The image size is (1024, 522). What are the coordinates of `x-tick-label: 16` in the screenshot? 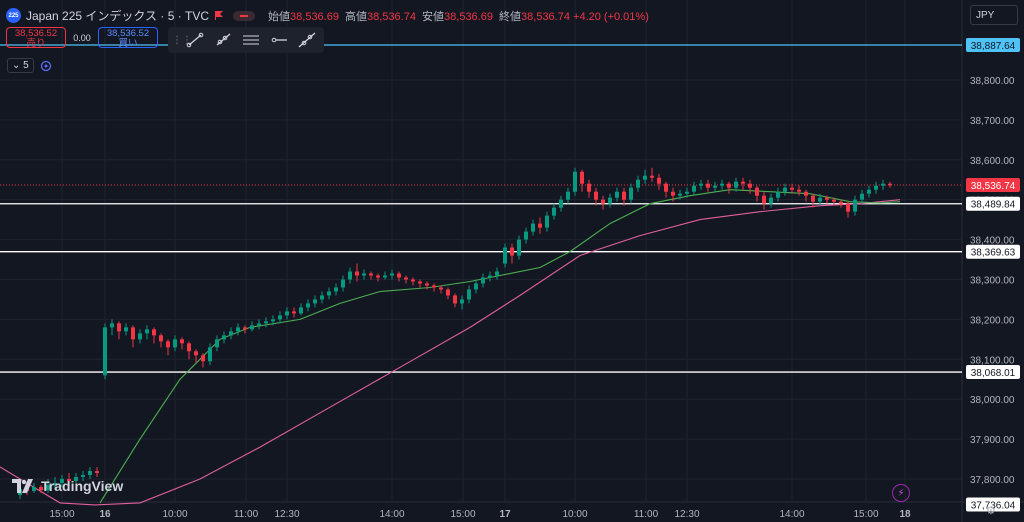 It's located at (105, 514).